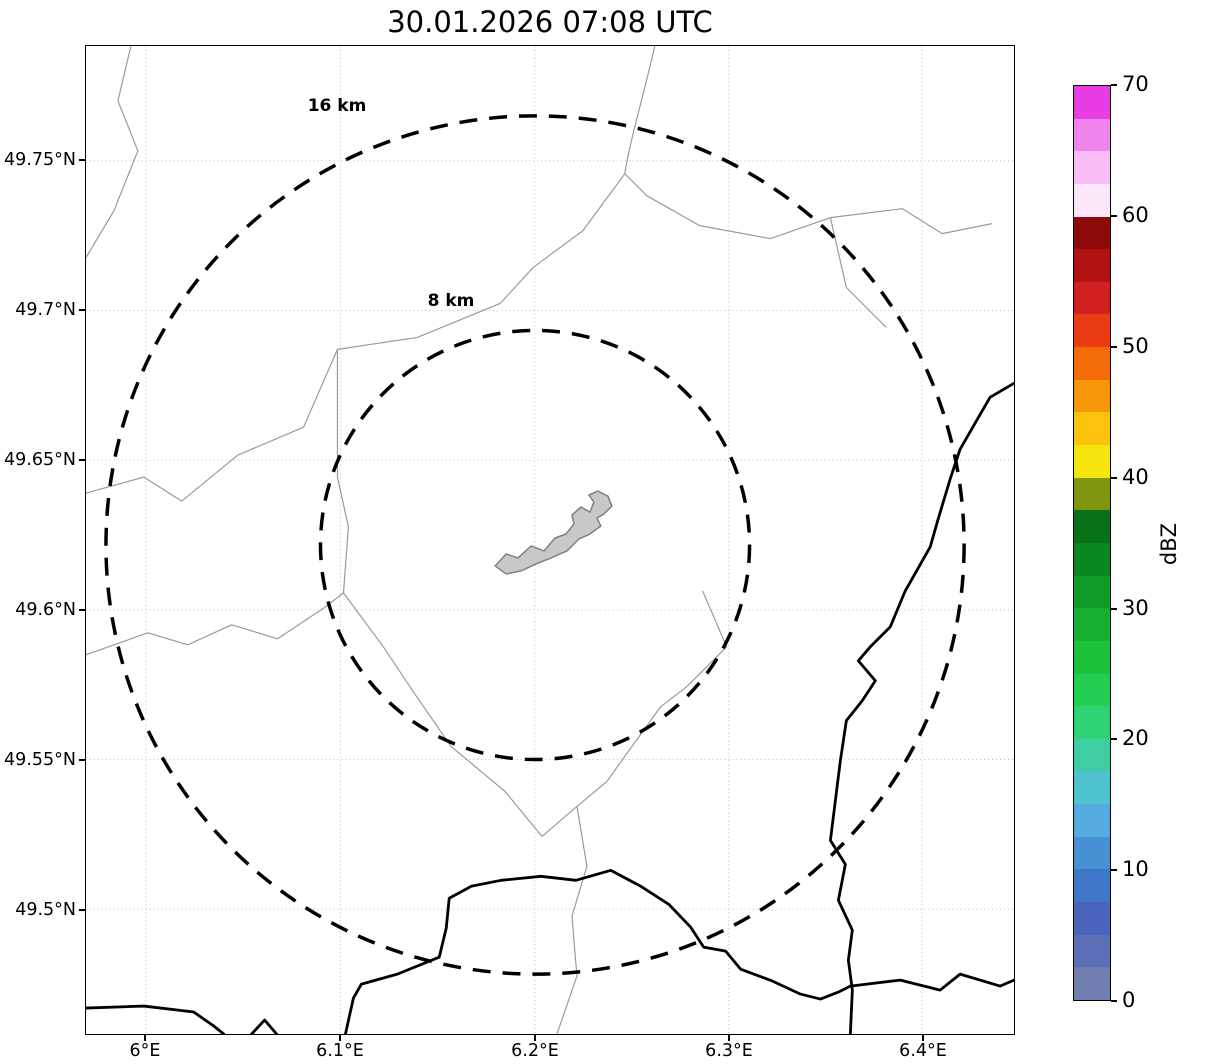  What do you see at coordinates (553, 532) in the screenshot?
I see `radar-site-outline` at bounding box center [553, 532].